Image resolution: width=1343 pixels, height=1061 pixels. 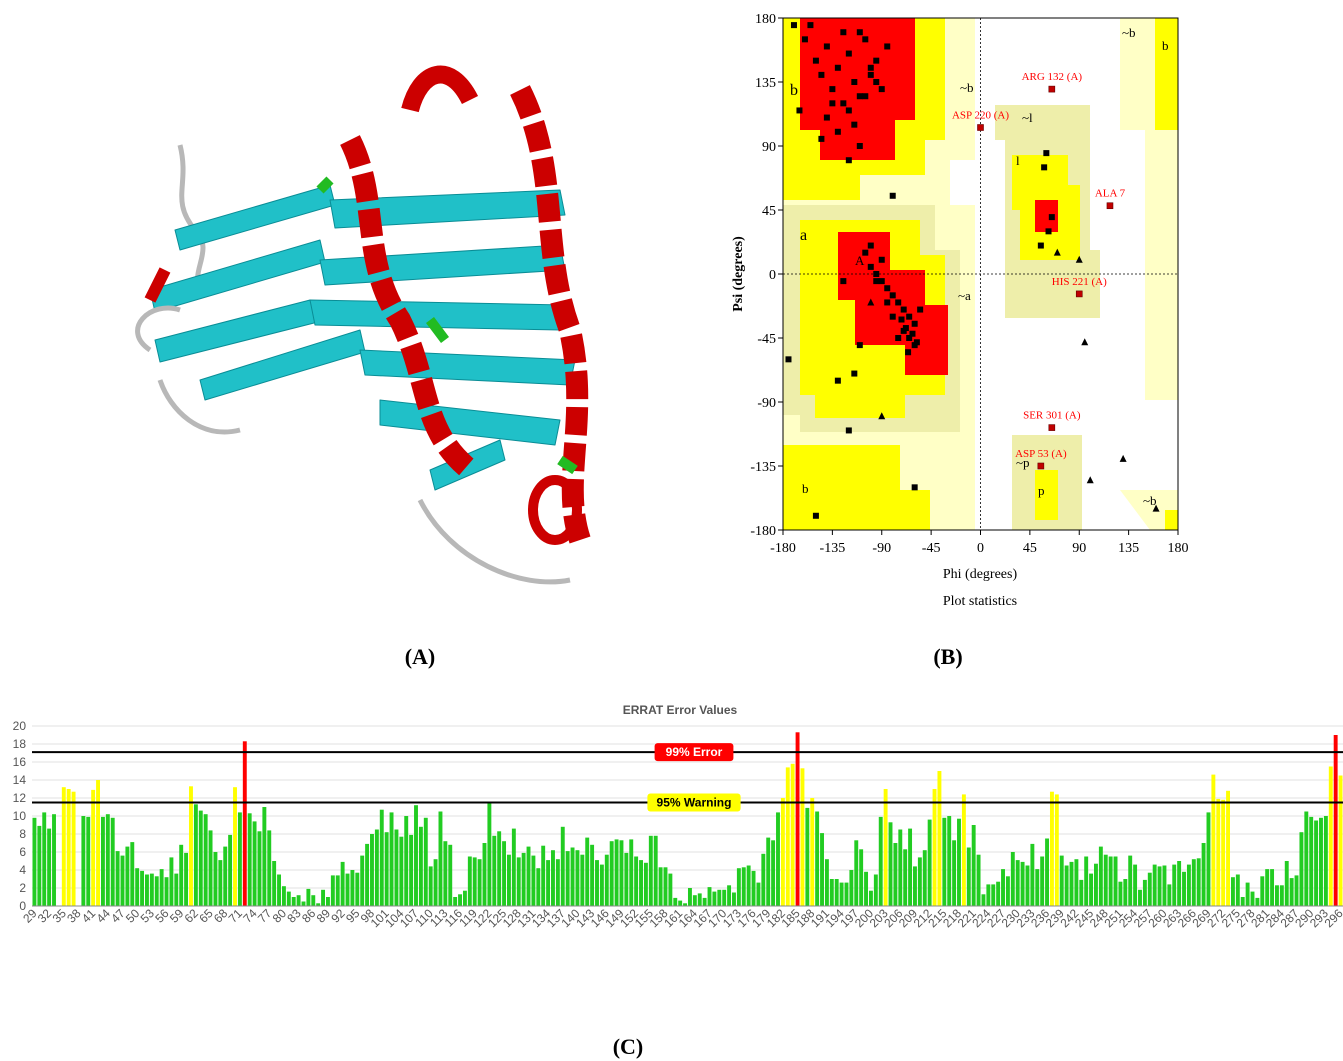 What do you see at coordinates (833, 548) in the screenshot?
I see `x-tick-label: -135` at bounding box center [833, 548].